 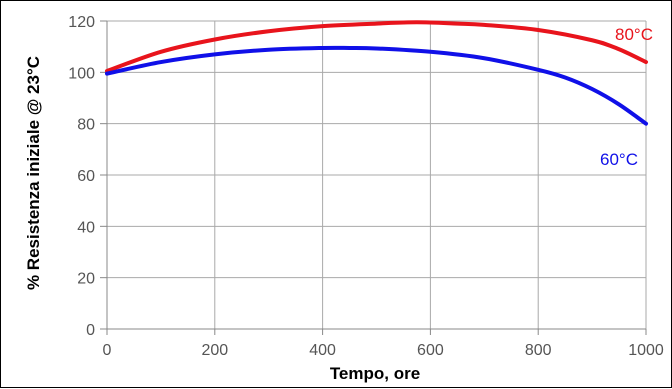 I want to click on y-tick-label: 100, so click(x=81, y=73).